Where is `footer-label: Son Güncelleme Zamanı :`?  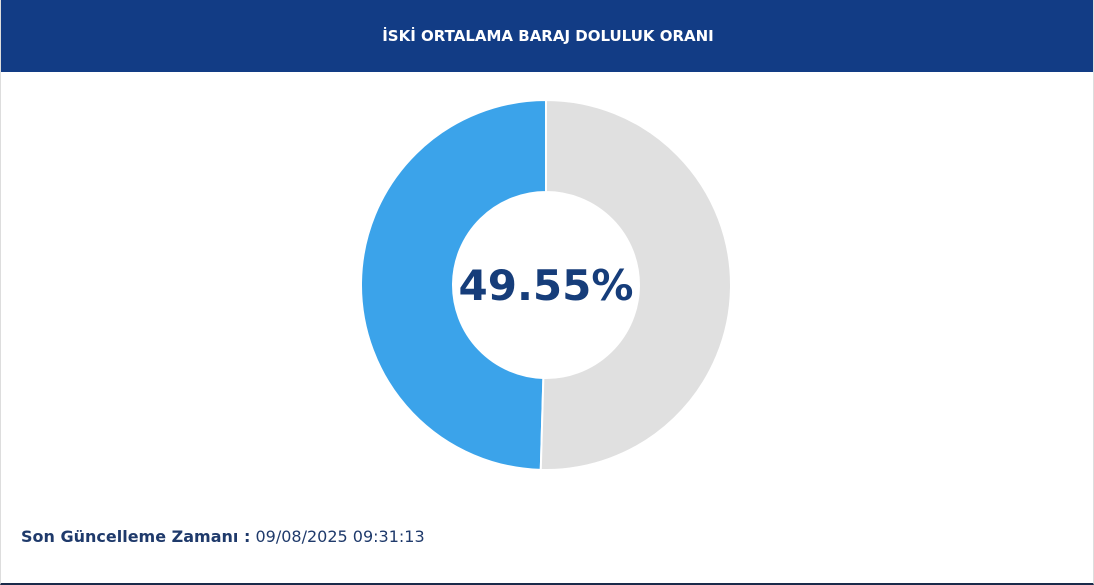 footer-label: Son Güncelleme Zamanı : is located at coordinates (136, 536).